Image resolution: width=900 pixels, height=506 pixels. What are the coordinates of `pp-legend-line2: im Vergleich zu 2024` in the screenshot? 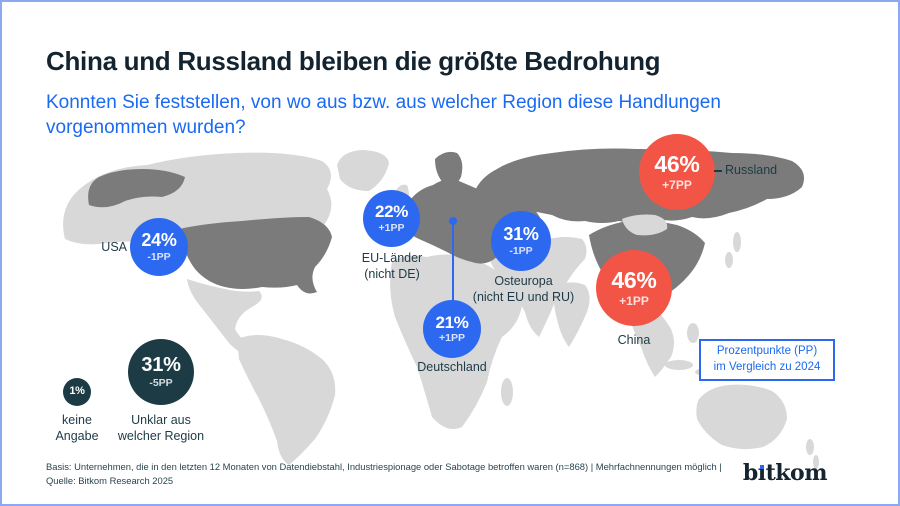 It's located at (767, 367).